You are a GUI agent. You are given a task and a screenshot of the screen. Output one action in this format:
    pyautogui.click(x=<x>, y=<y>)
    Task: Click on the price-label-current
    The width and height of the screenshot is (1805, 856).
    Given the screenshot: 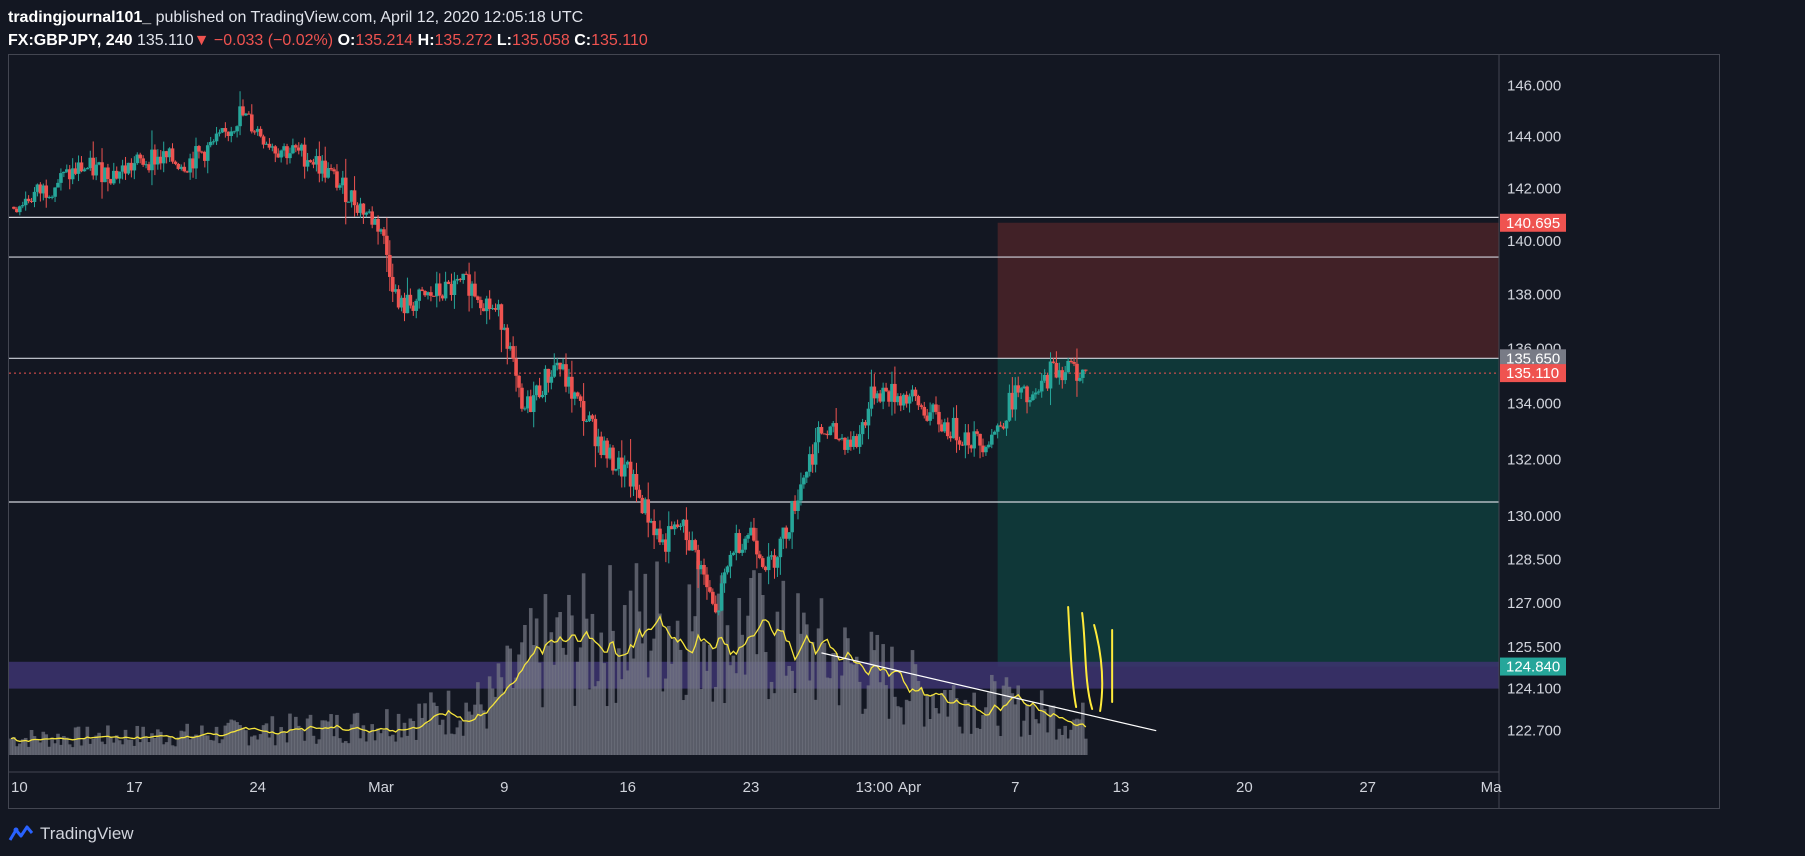 What is the action you would take?
    pyautogui.click(x=1533, y=373)
    